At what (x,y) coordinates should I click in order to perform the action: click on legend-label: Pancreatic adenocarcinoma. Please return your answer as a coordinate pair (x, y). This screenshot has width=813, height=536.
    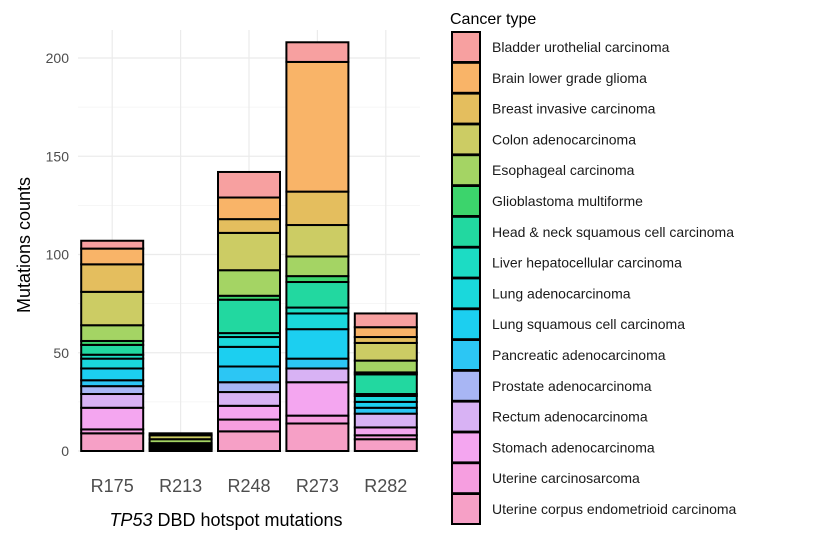
    Looking at the image, I should click on (579, 355).